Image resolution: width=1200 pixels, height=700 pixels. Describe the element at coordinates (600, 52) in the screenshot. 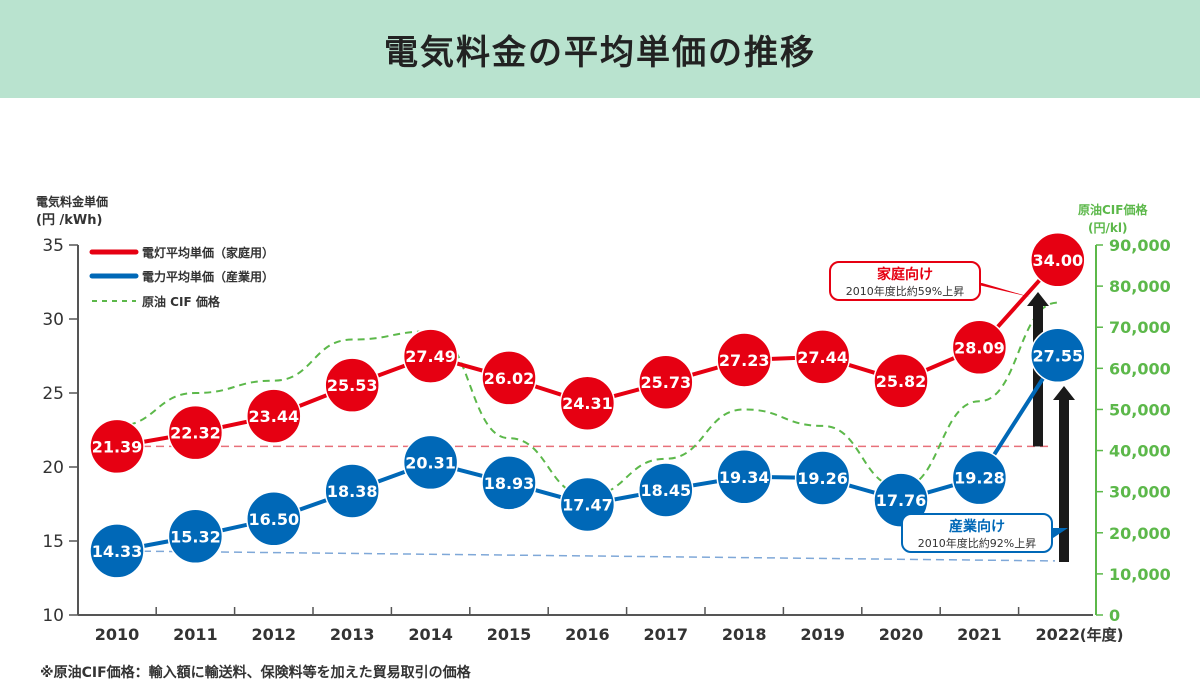

I see `page-title: 電気料金の平均単価の推移` at that location.